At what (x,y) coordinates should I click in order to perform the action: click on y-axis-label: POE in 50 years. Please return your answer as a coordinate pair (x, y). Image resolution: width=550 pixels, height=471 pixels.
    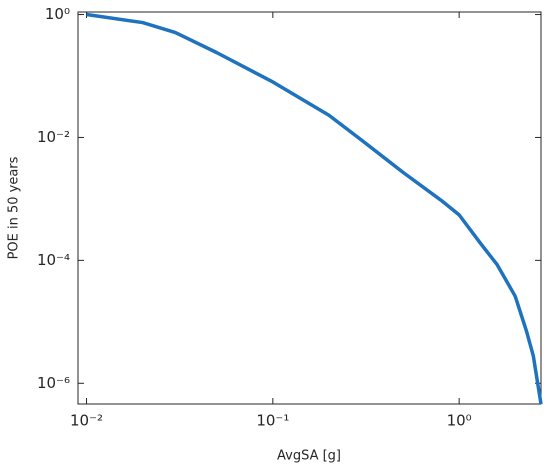
    Looking at the image, I should click on (14, 207).